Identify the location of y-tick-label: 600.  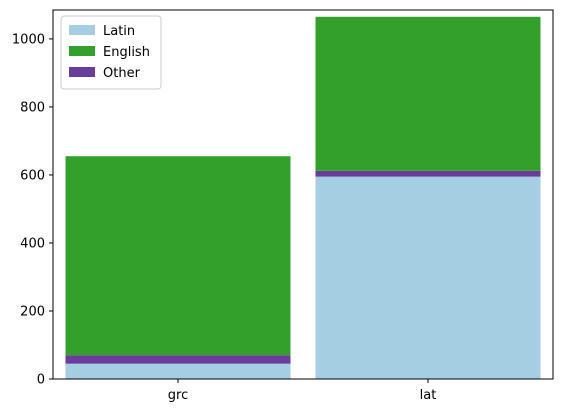
(32, 175).